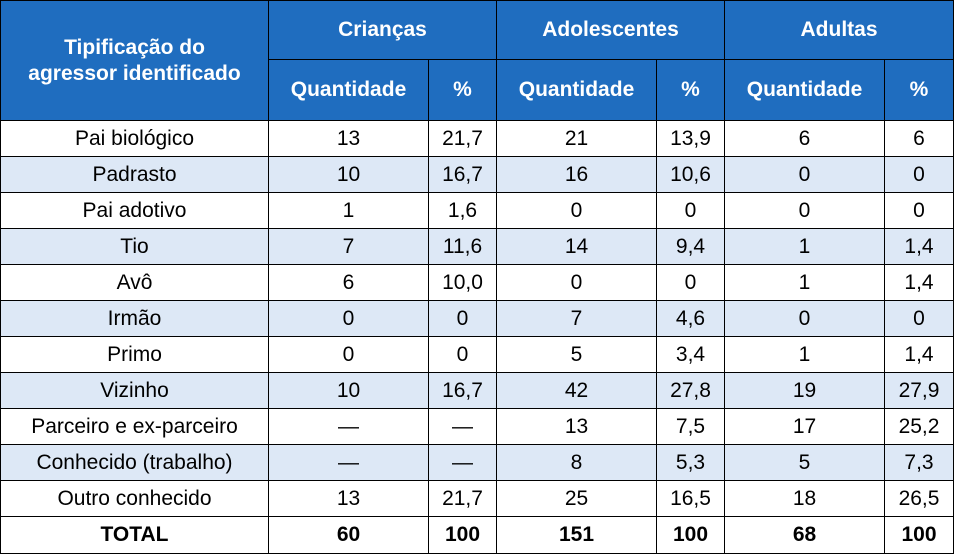 This screenshot has width=954, height=557. What do you see at coordinates (134, 210) in the screenshot?
I see `row-label: Pai adotivo` at bounding box center [134, 210].